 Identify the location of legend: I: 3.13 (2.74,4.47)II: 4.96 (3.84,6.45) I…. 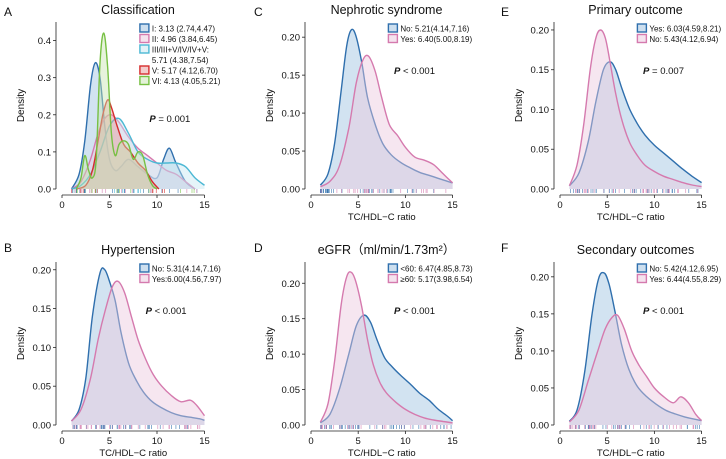
(180, 54).